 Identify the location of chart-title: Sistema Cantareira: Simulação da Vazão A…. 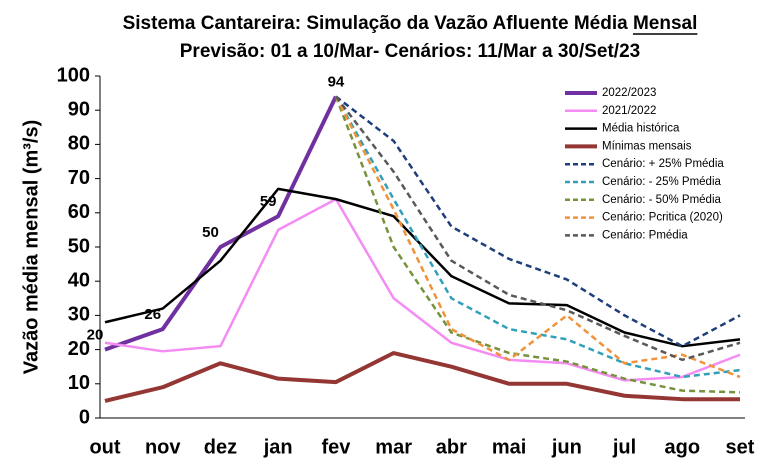
(410, 23).